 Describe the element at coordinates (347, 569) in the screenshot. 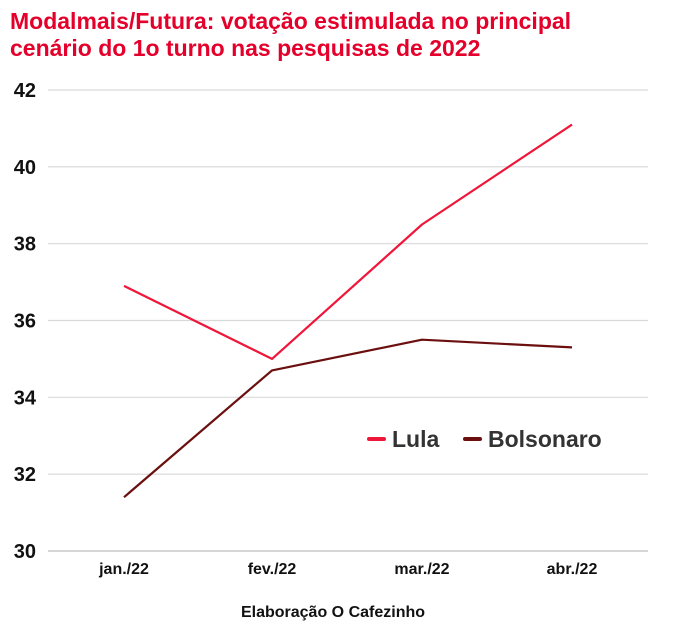

I see `x-axis-ticks: jan./22 fev./22 mar./22 abr./22` at that location.